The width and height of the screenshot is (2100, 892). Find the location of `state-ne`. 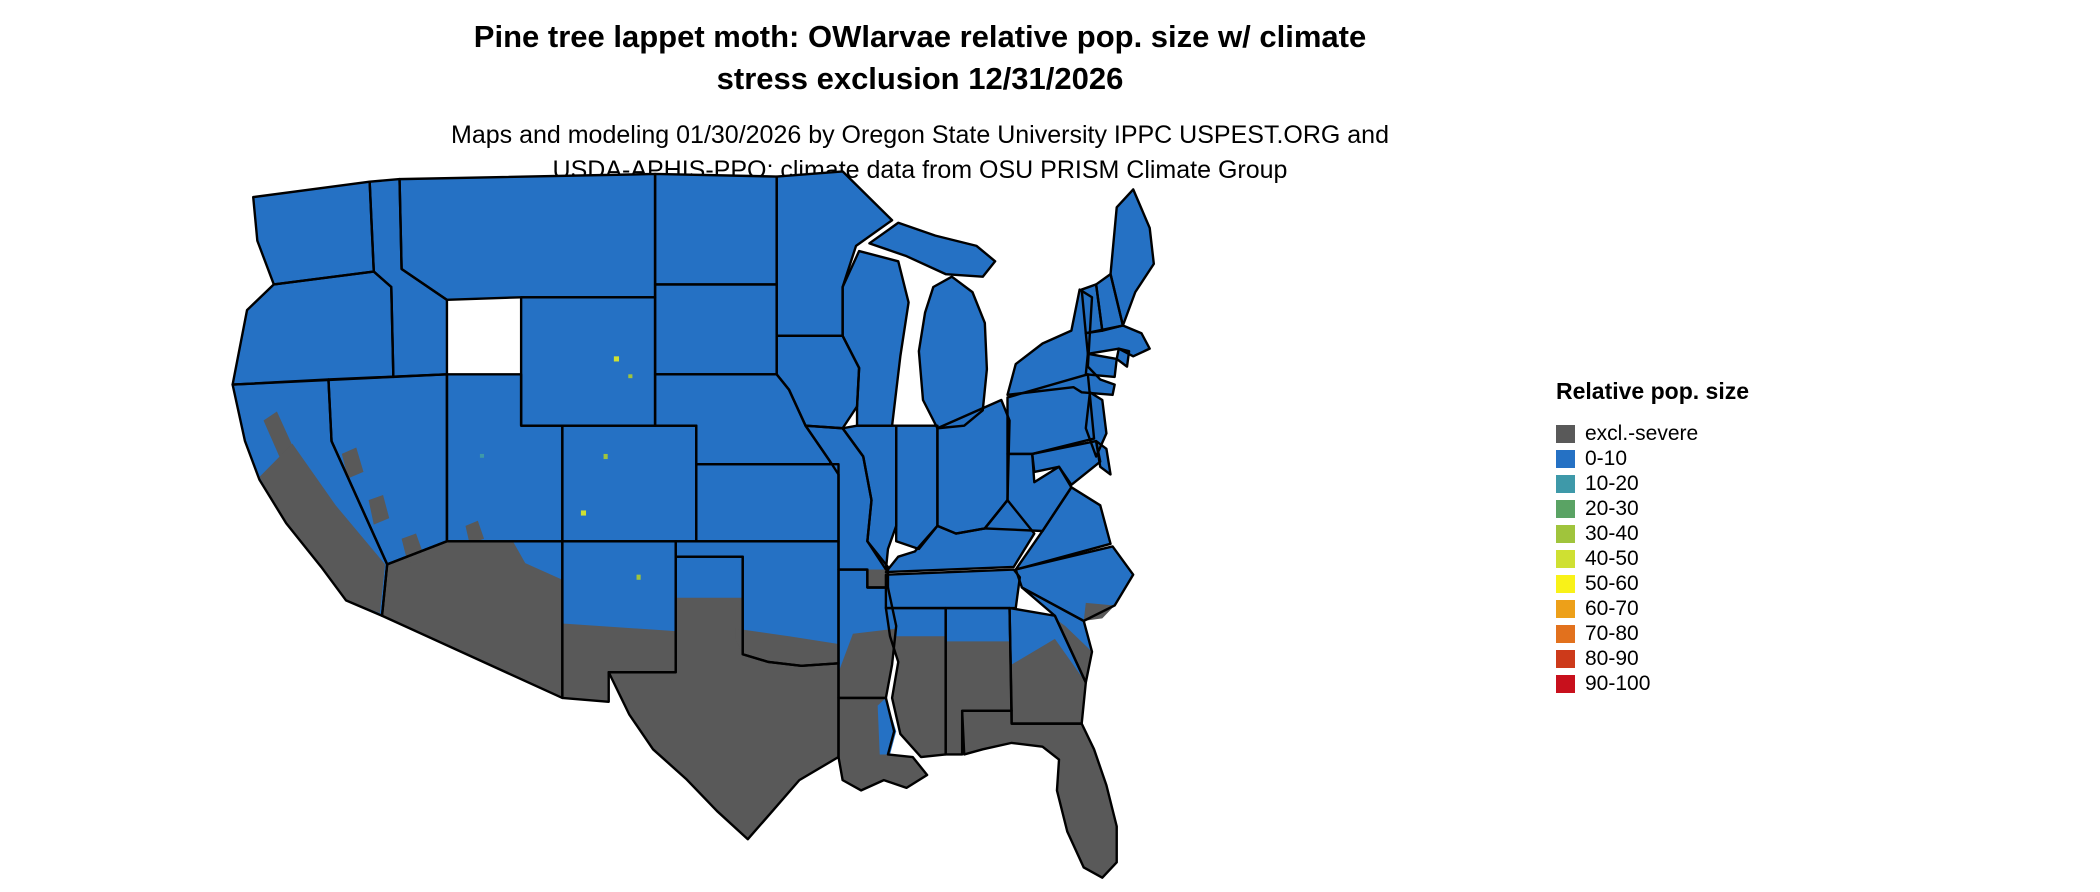

state-ne is located at coordinates (743, 419).